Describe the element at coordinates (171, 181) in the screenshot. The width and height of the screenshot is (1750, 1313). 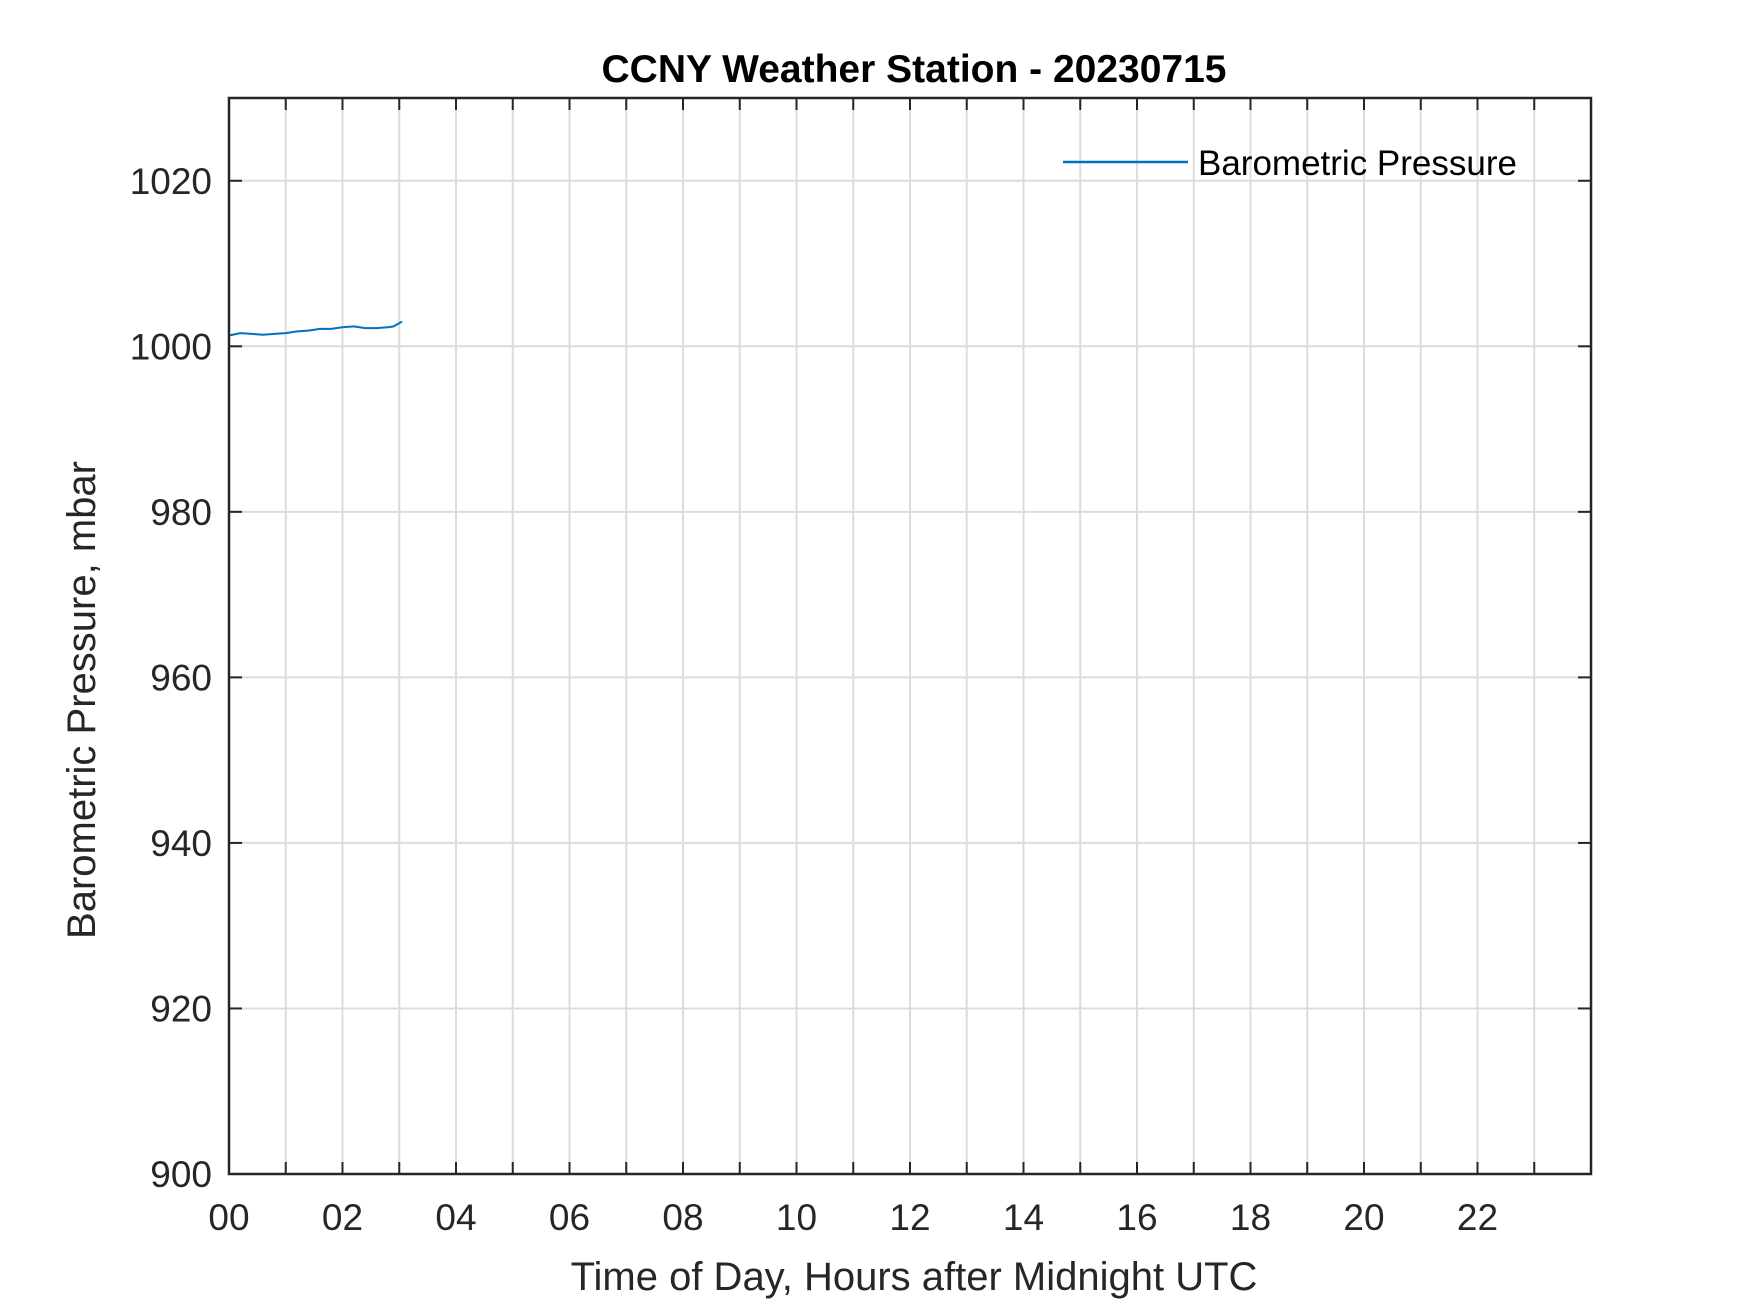
I see `y-tick-label: 1020` at that location.